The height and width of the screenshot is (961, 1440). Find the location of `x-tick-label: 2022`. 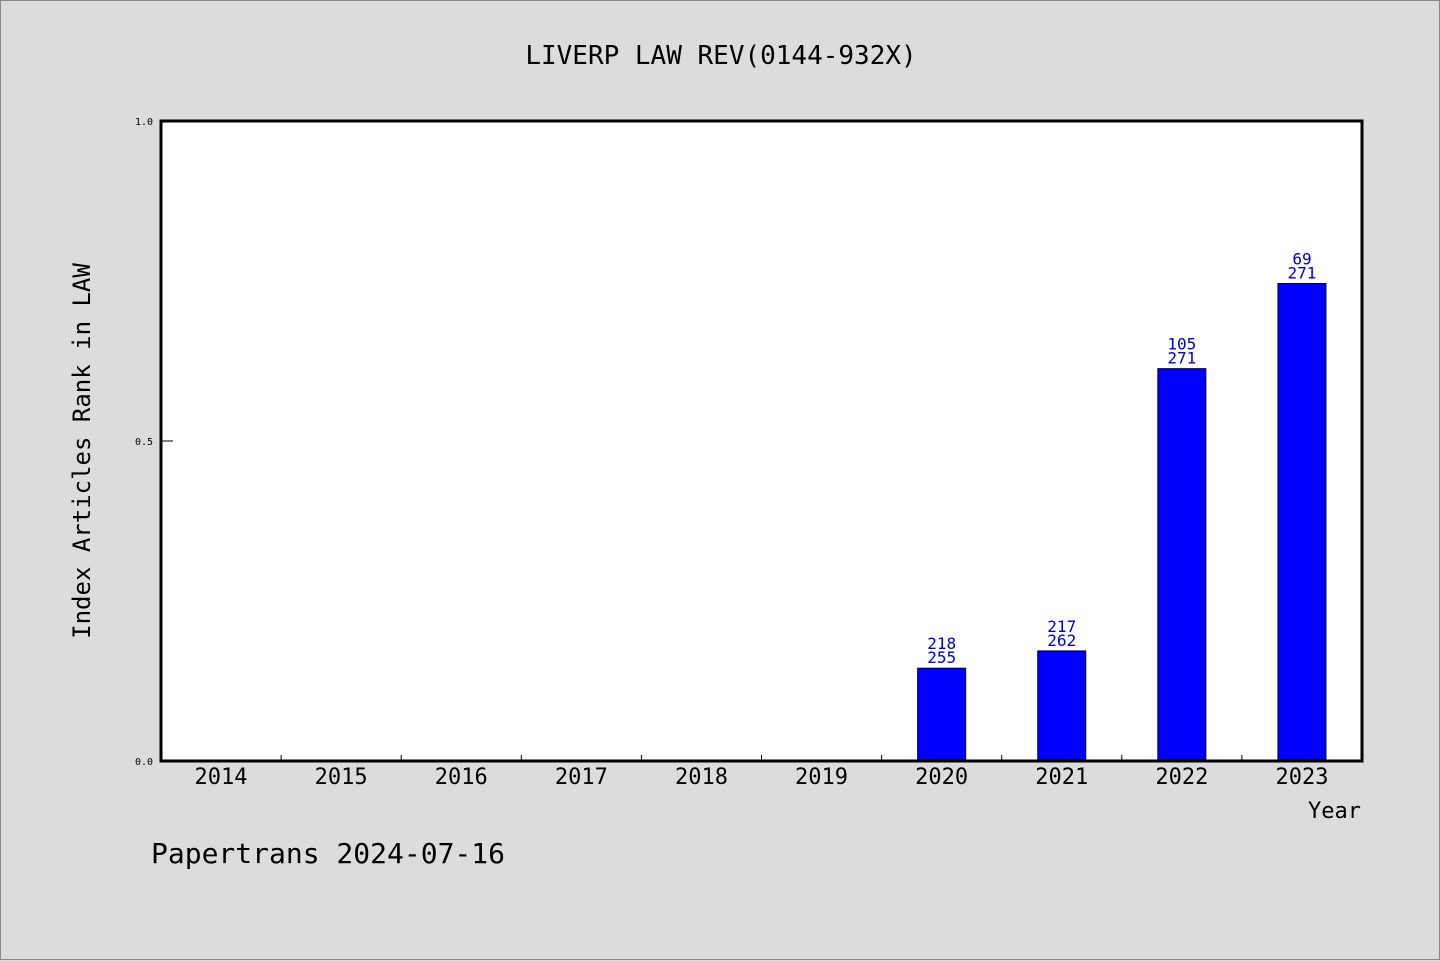

x-tick-label: 2022 is located at coordinates (1181, 777).